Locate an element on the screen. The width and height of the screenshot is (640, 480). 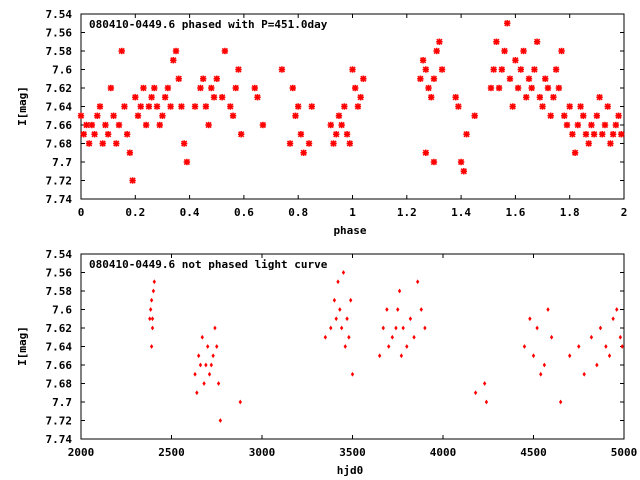
y-tick-label: 7.58 is located at coordinates (59, 291).